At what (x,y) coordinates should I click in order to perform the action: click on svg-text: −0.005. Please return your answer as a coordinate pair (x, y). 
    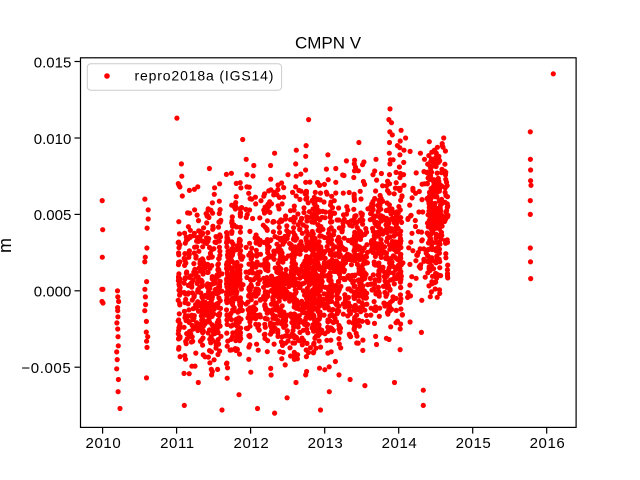
    Looking at the image, I should click on (46, 368).